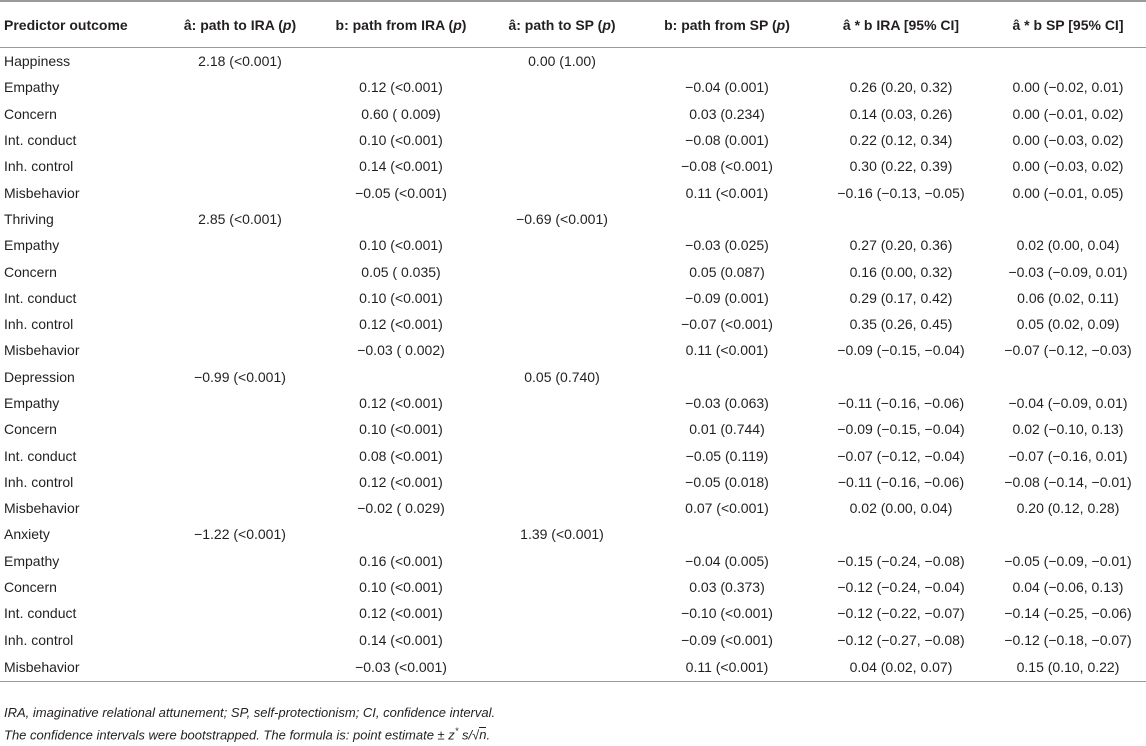 This screenshot has width=1146, height=746. Describe the element at coordinates (901, 24) in the screenshot. I see `column-header: â * b IRA [95% CI]` at that location.